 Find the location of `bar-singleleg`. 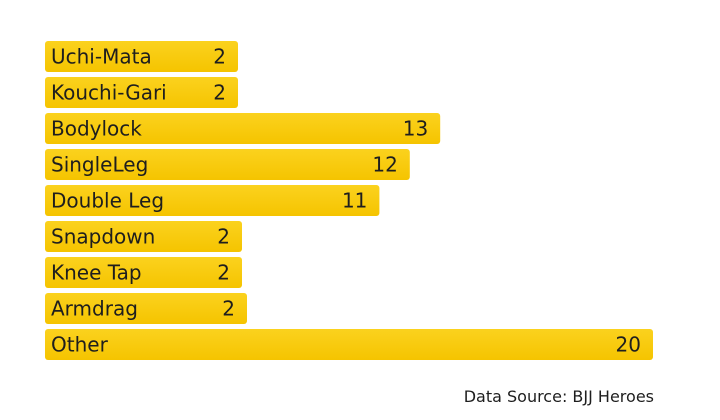

bar-singleleg is located at coordinates (227, 164).